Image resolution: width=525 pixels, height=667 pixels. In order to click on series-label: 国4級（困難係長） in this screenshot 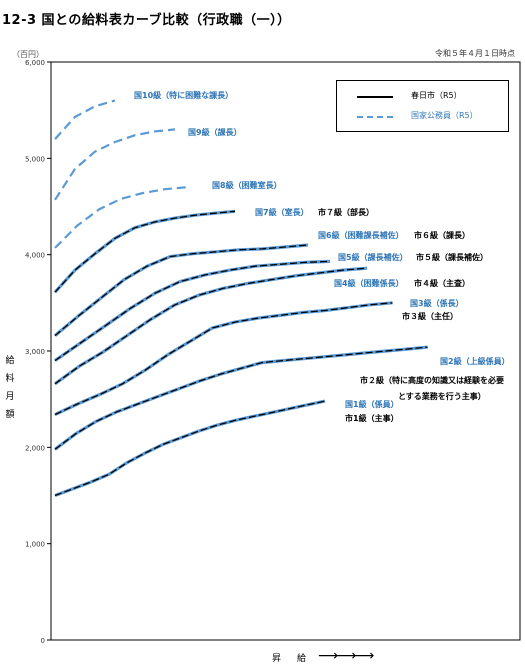, I will do `click(369, 283)`.